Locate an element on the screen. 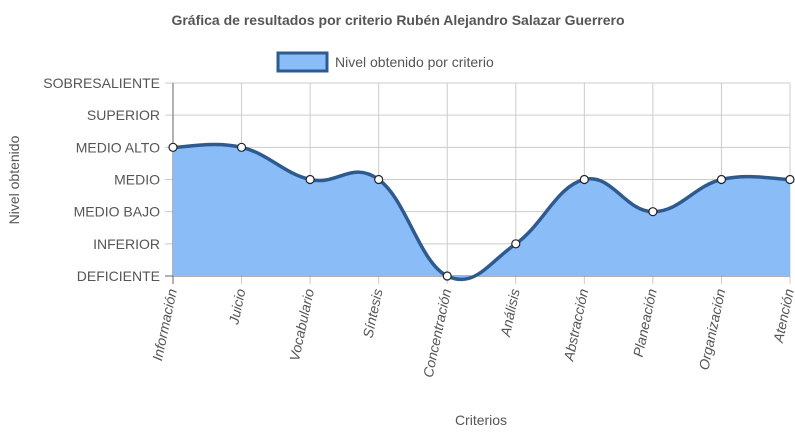 Image resolution: width=795 pixels, height=435 pixels. y-tick-label: SOBRESALIENTE is located at coordinates (101, 83).